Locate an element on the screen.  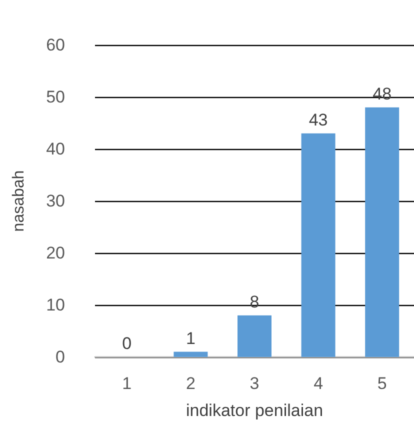
y-tick-label: 30 is located at coordinates (55, 201).